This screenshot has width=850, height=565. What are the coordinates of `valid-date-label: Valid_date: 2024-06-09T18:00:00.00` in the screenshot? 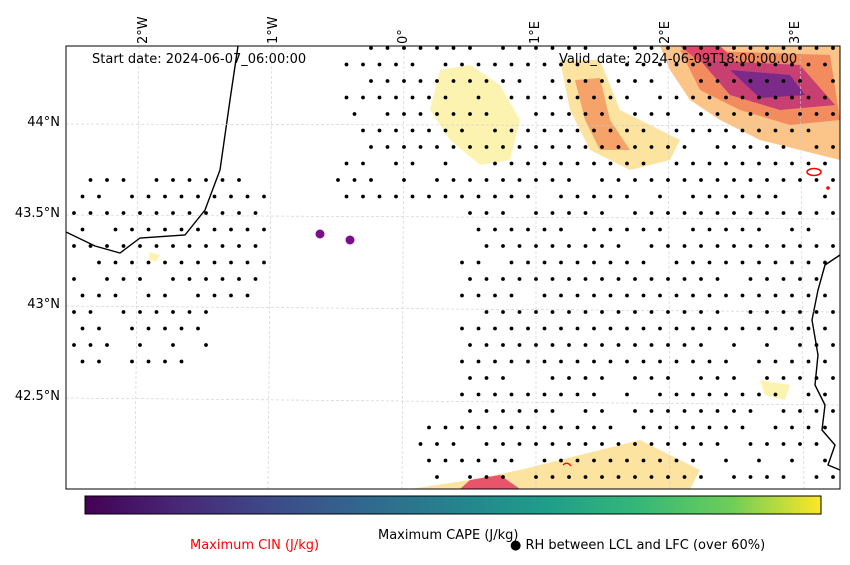 It's located at (678, 59).